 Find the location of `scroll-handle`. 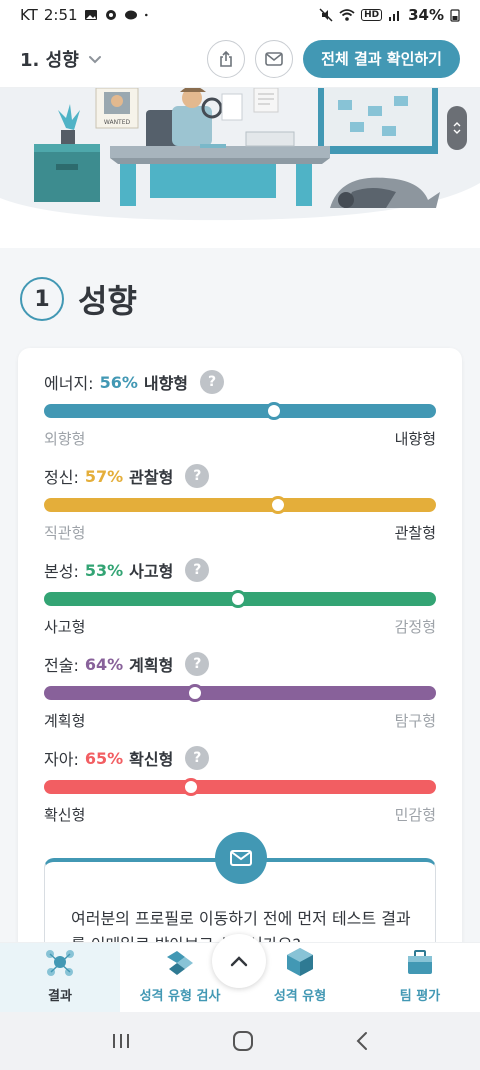

scroll-handle is located at coordinates (457, 128).